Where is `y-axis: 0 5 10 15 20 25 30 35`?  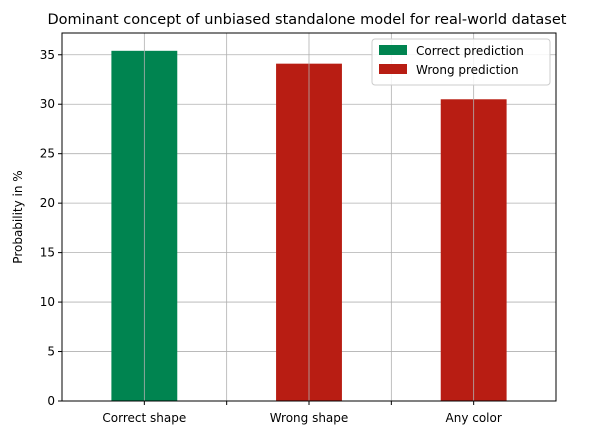 y-axis: 0 5 10 15 20 25 30 35 is located at coordinates (51, 228).